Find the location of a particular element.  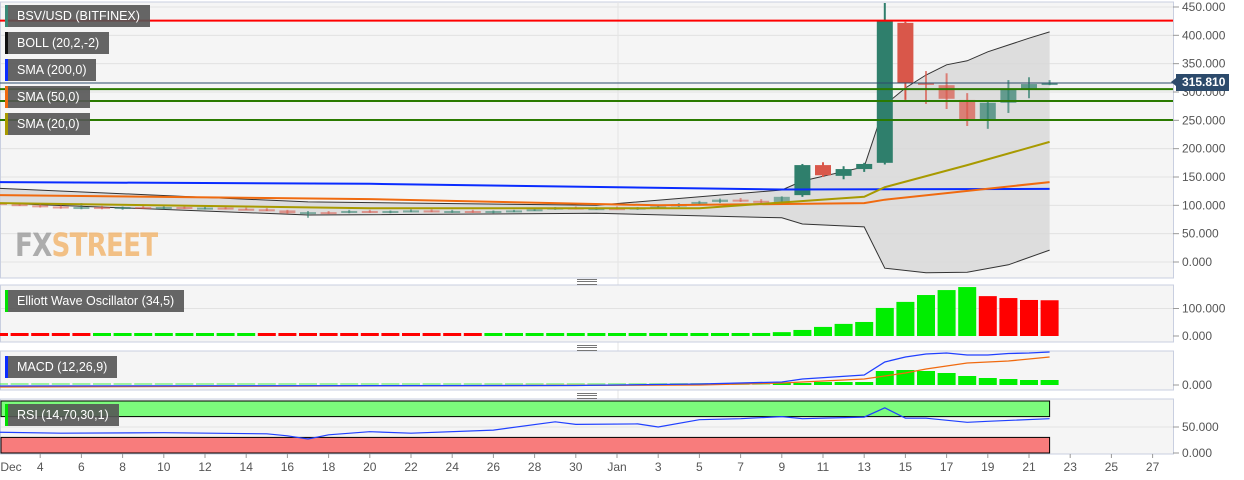

watermark-street: STREET is located at coordinates (105, 245).